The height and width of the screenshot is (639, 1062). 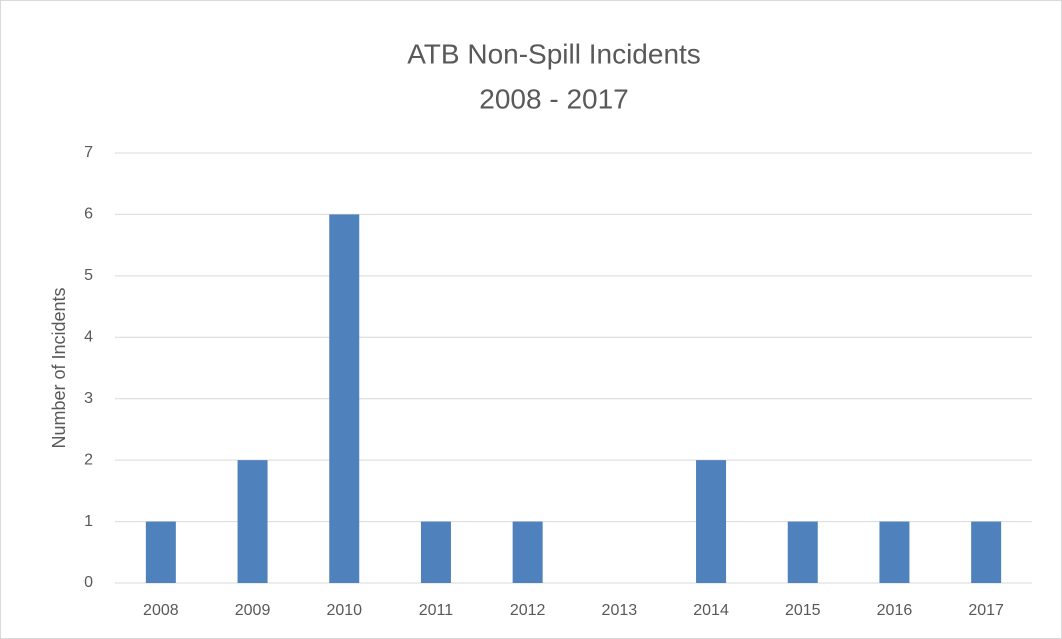 What do you see at coordinates (88, 214) in the screenshot?
I see `y-tick-label: 6` at bounding box center [88, 214].